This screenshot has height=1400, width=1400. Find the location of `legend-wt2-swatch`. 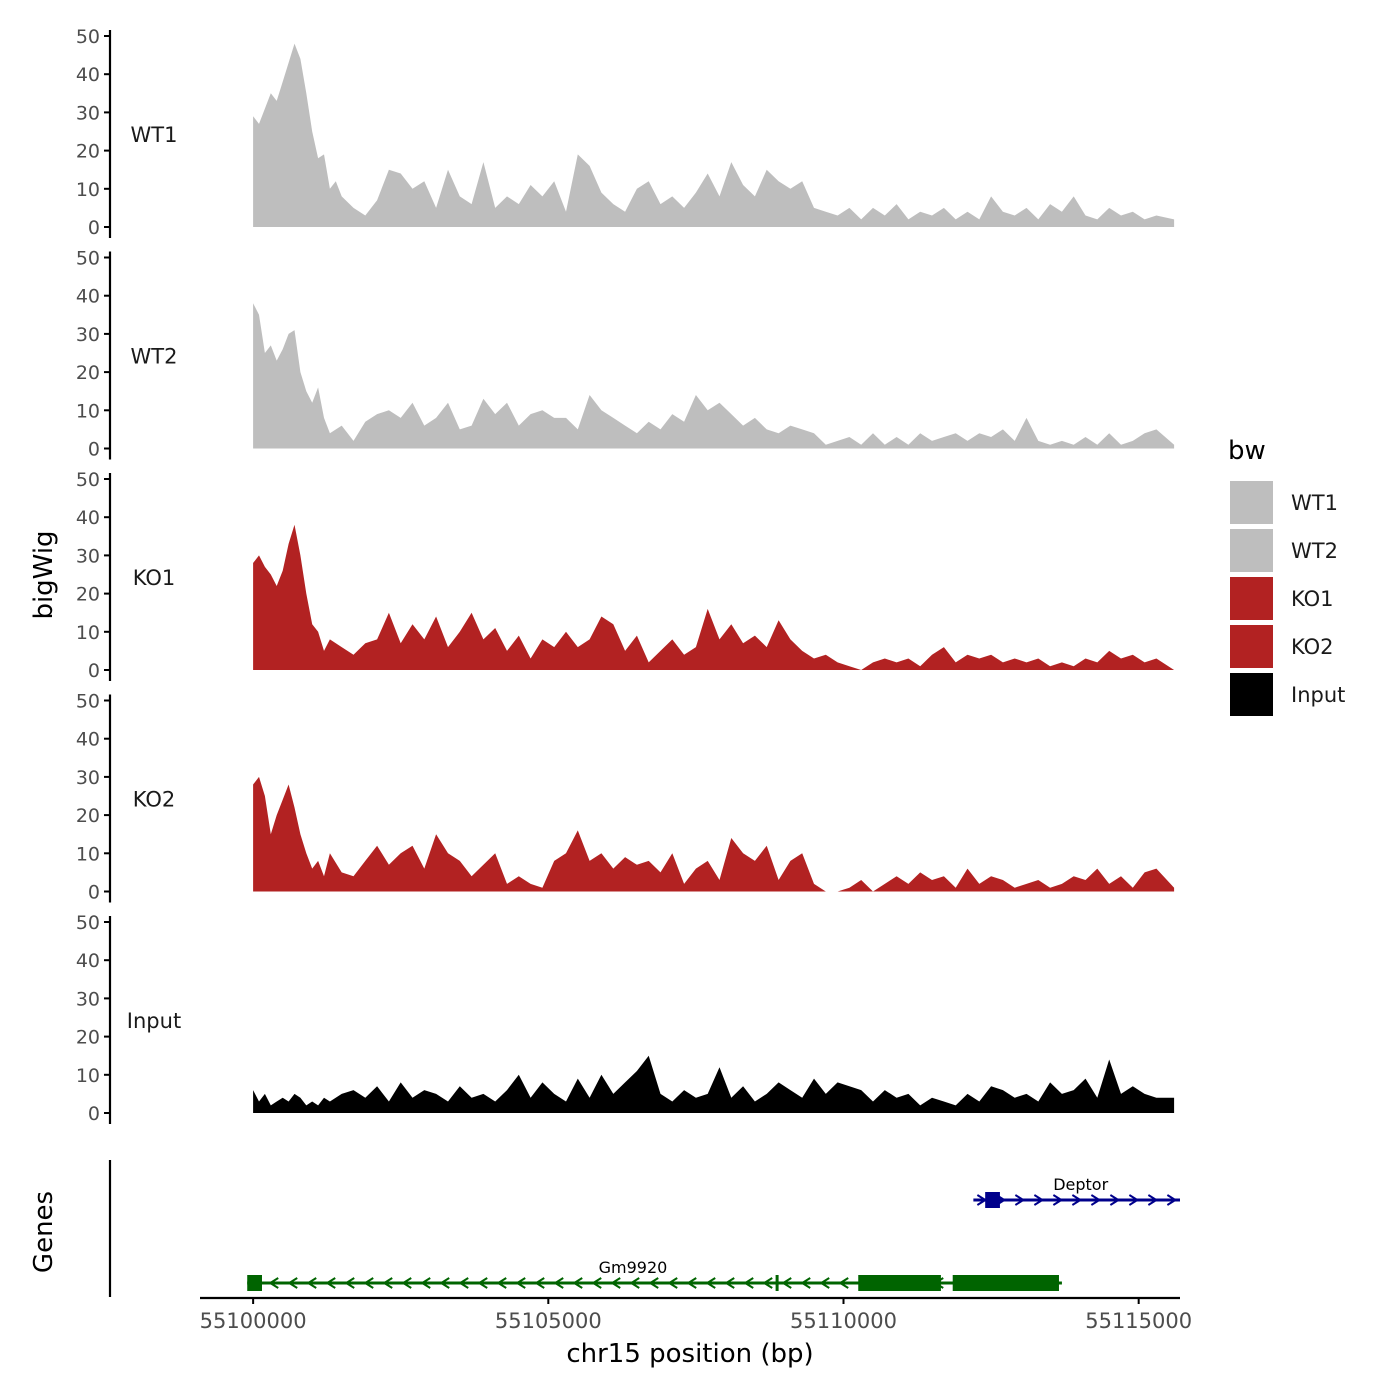

legend-wt2-swatch is located at coordinates (1251, 550).